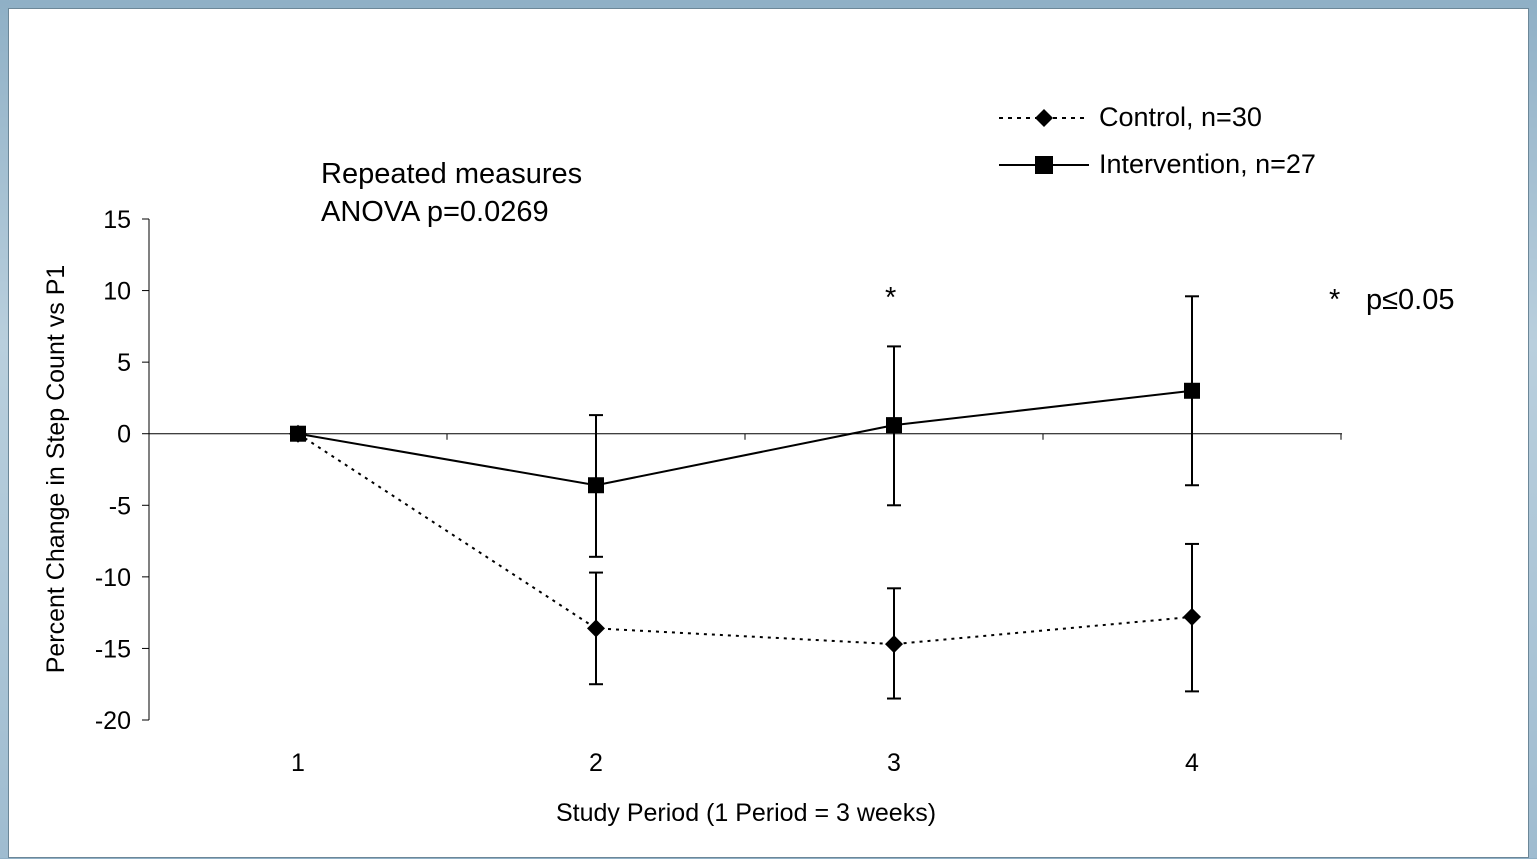 The width and height of the screenshot is (1537, 859). I want to click on x-tick-label: 4, so click(1192, 763).